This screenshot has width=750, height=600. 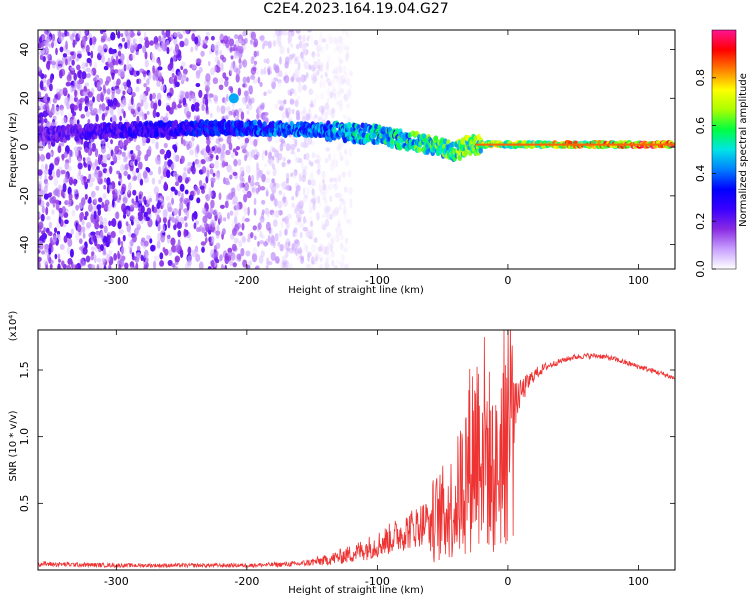 I want to click on snr-y-multiplier: (x10⁴), so click(x=13, y=326).